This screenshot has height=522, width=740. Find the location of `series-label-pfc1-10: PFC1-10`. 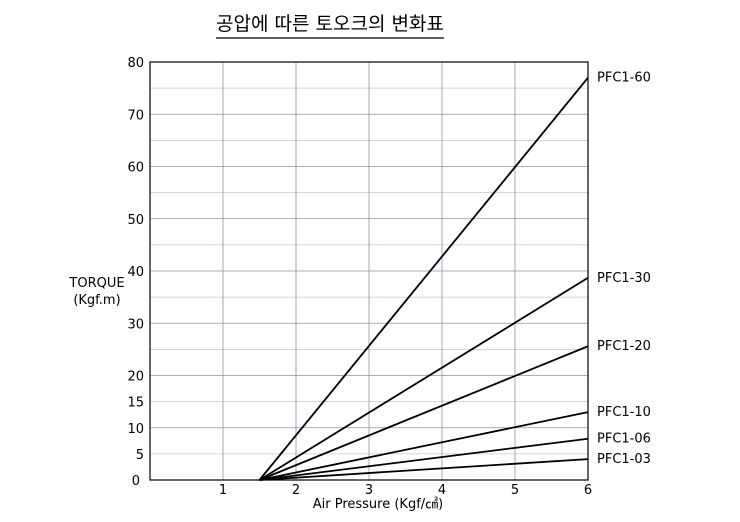

series-label-pfc1-10: PFC1-10 is located at coordinates (624, 412).